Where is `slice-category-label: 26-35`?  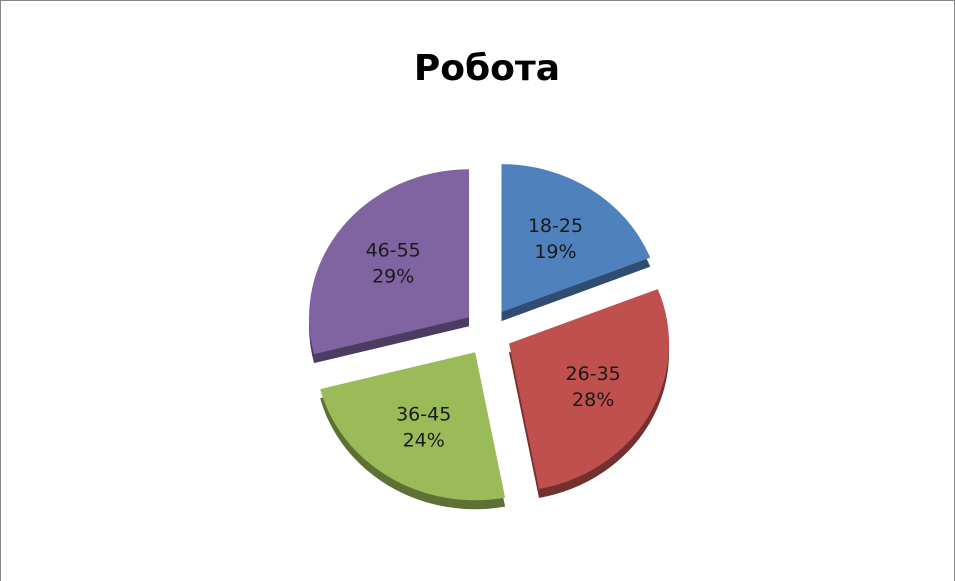
slice-category-label: 26-35 is located at coordinates (593, 374).